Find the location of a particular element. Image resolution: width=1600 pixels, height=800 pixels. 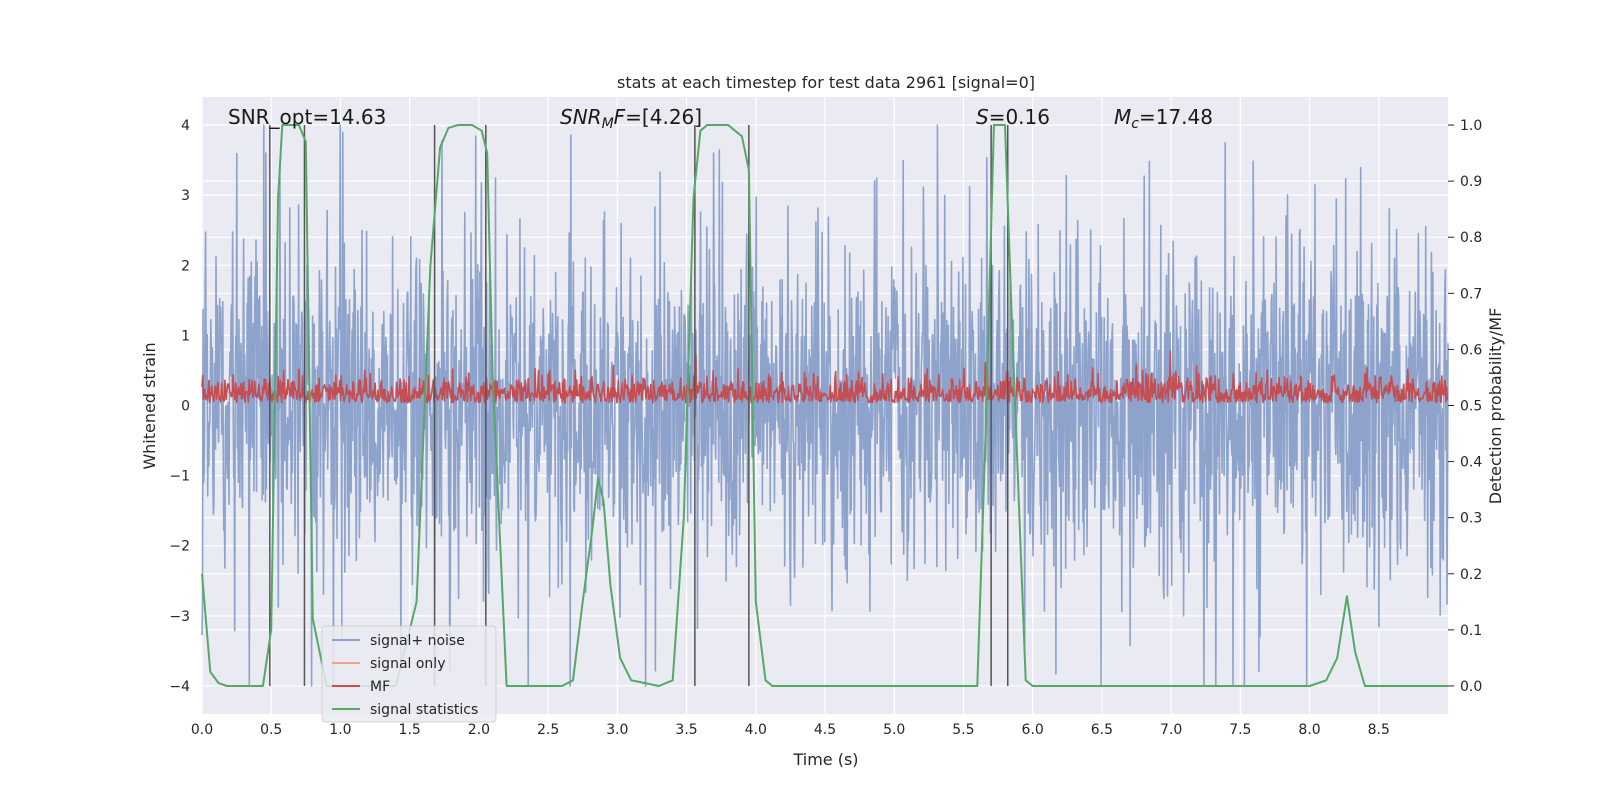

y-right-tick-label: 0.1 is located at coordinates (1471, 631).